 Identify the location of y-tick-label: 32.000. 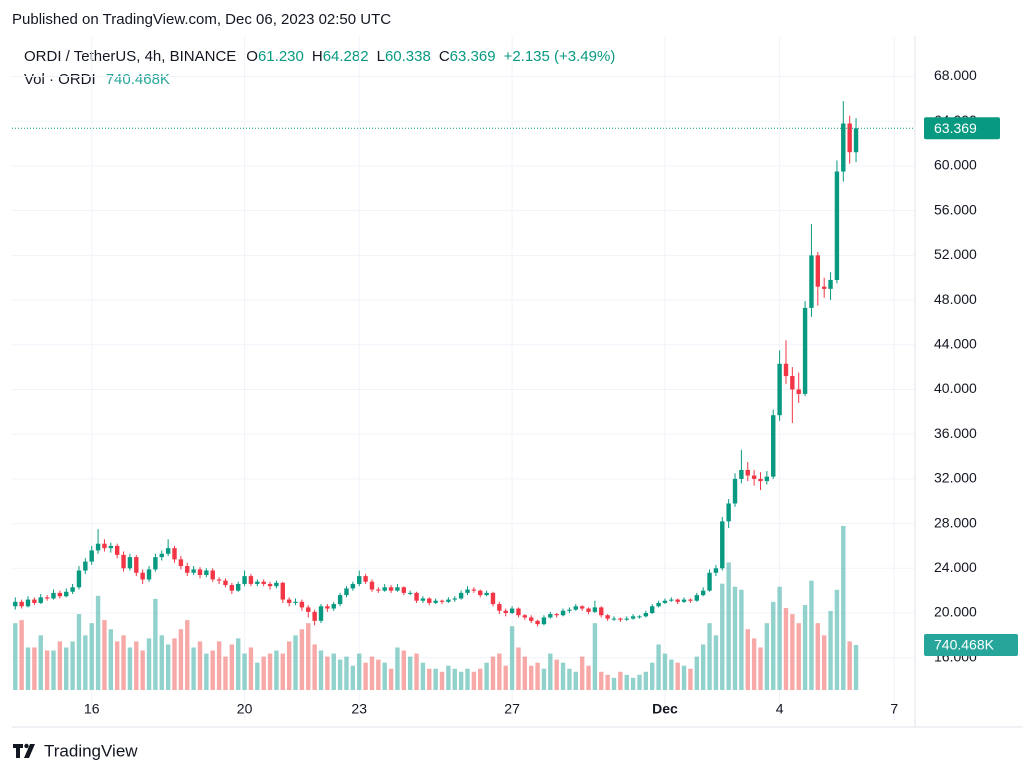
(955, 478).